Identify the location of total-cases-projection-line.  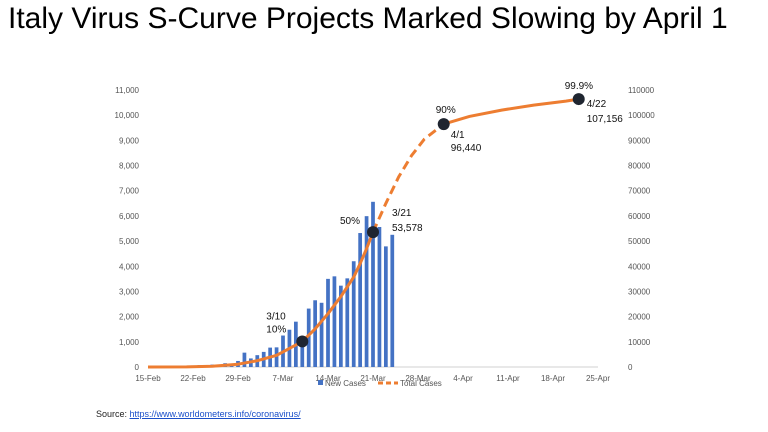
(408, 177).